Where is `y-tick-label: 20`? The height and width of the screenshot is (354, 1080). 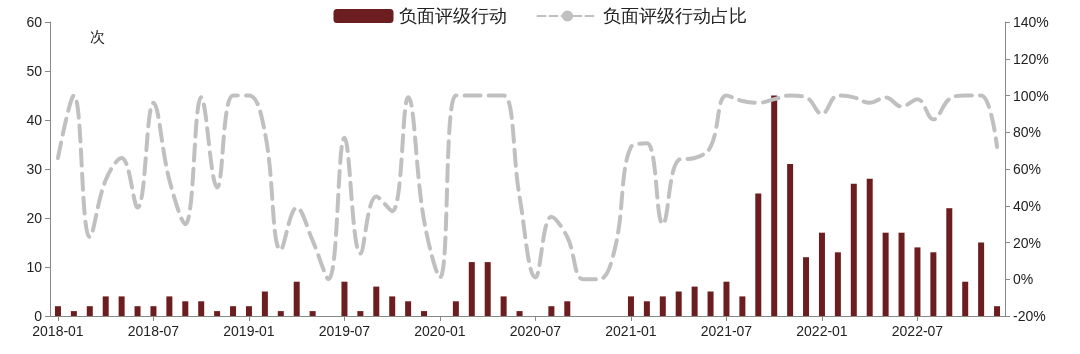
y-tick-label: 20 is located at coordinates (34, 218).